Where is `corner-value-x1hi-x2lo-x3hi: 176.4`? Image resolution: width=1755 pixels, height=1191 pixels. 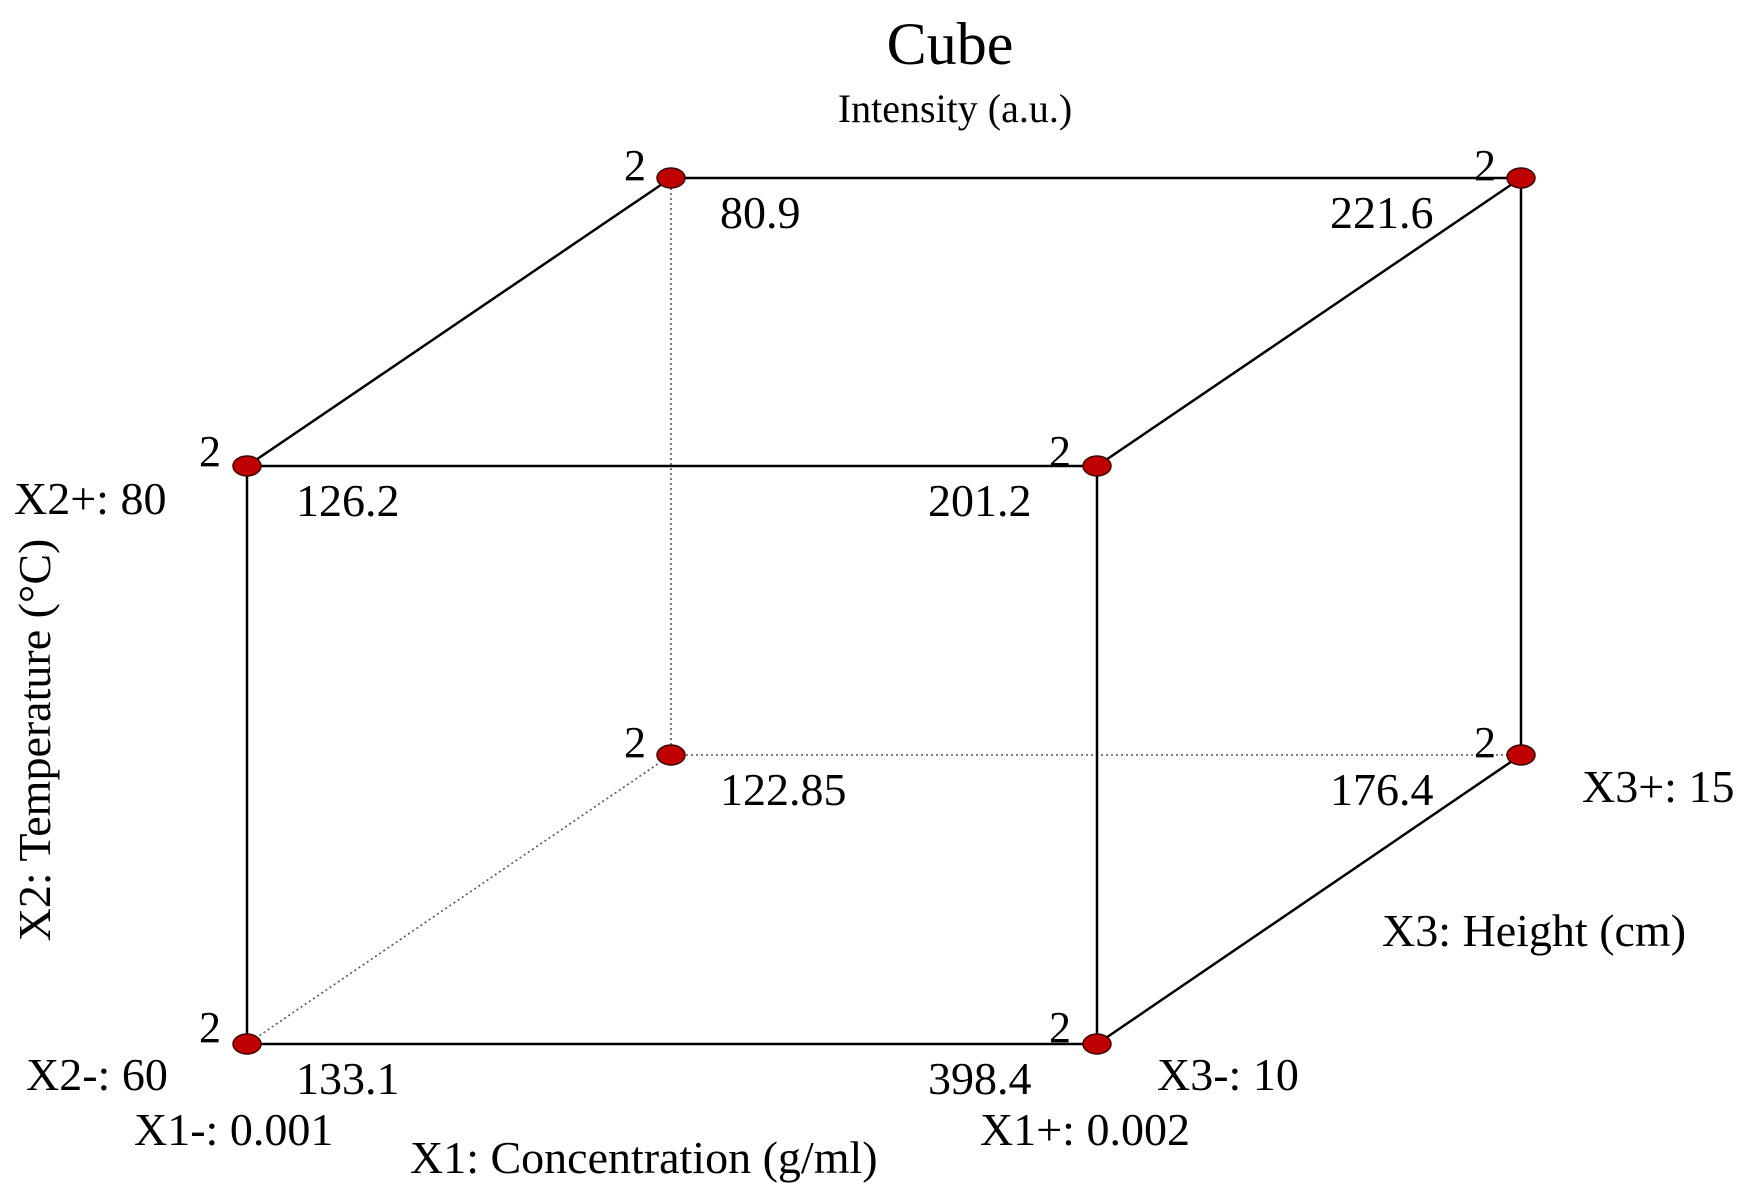 corner-value-x1hi-x2lo-x3hi: 176.4 is located at coordinates (1382, 789).